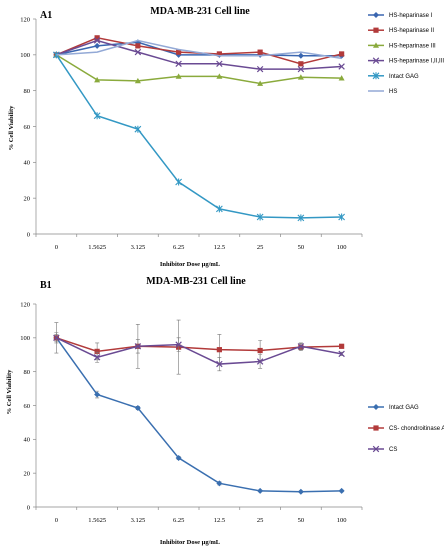 This screenshot has height=550, width=444. Describe the element at coordinates (28, 234) in the screenshot. I see `y-tick-label: 0` at that location.